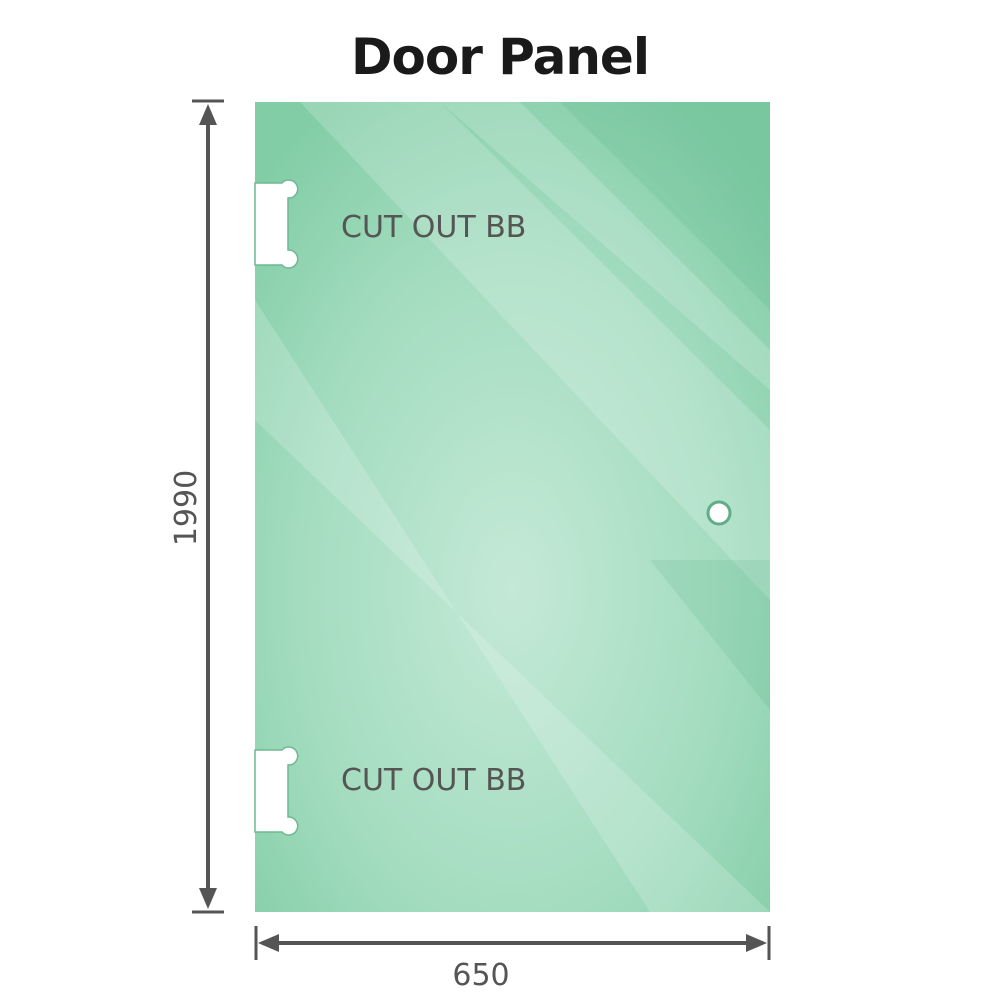 The height and width of the screenshot is (1000, 1000). I want to click on handle-hole, so click(719, 513).